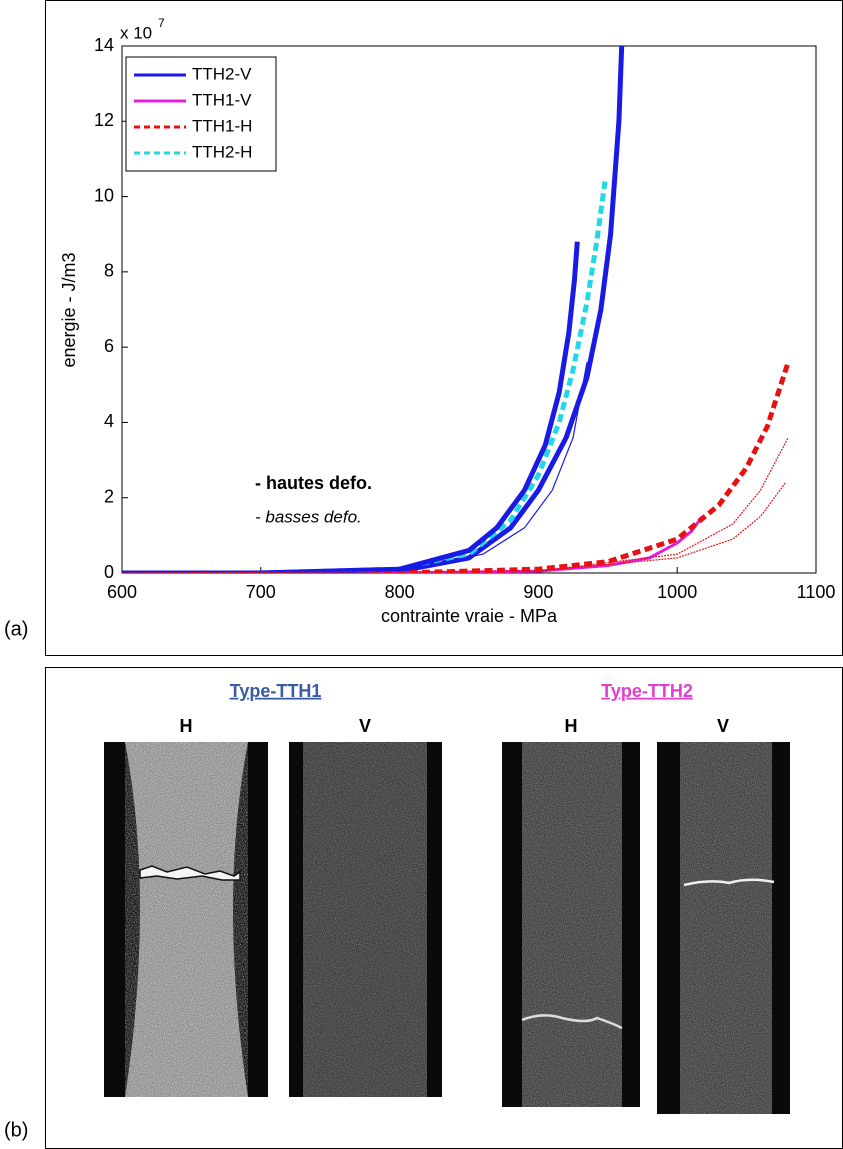  I want to click on y-tick-label: 0, so click(109, 572).